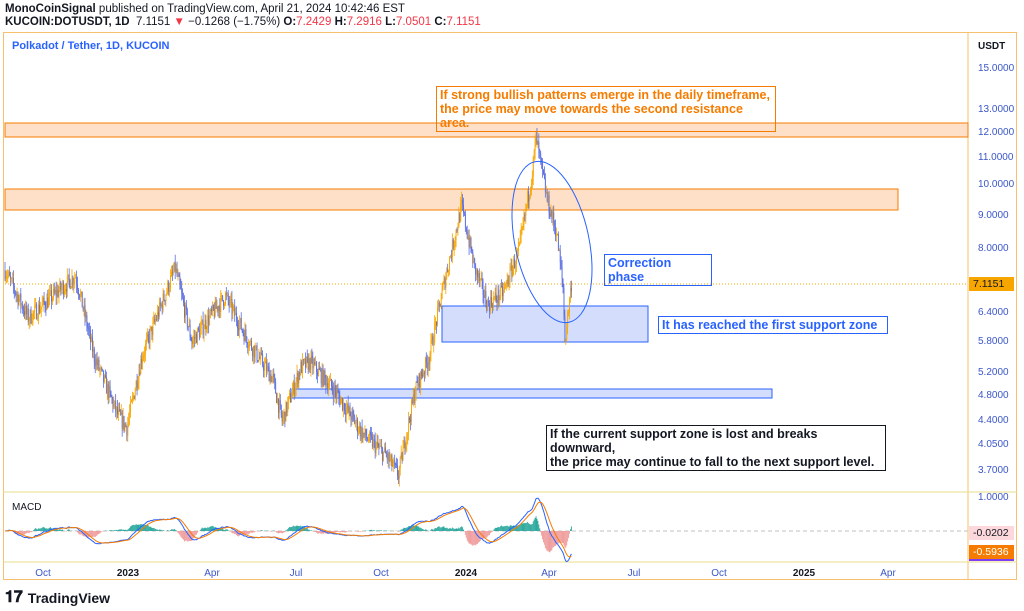 The width and height of the screenshot is (1024, 611). I want to click on y-tick: 5.8000, so click(993, 341).